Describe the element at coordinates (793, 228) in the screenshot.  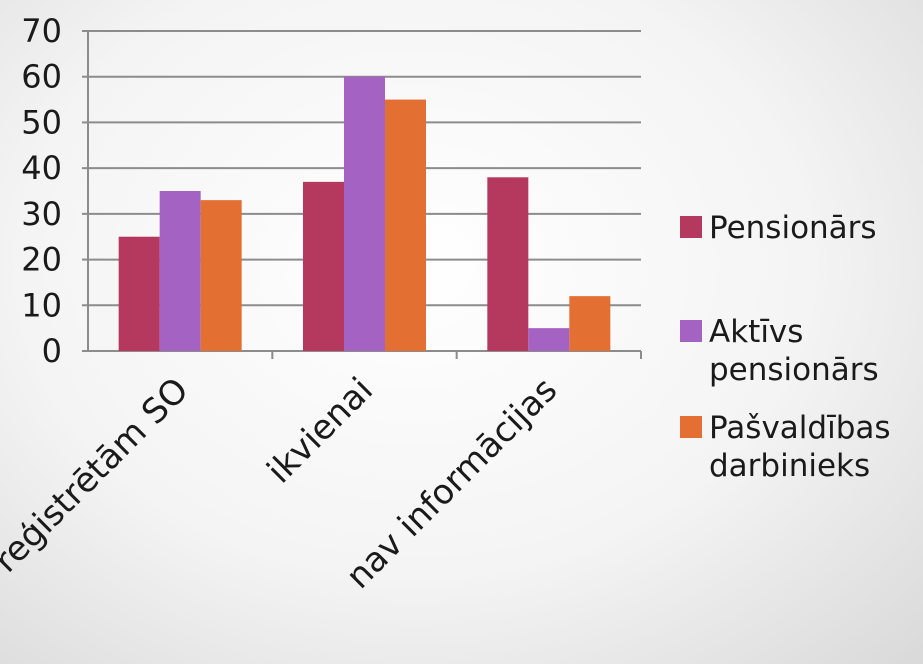
I see `legend-label: Pensionārs` at that location.